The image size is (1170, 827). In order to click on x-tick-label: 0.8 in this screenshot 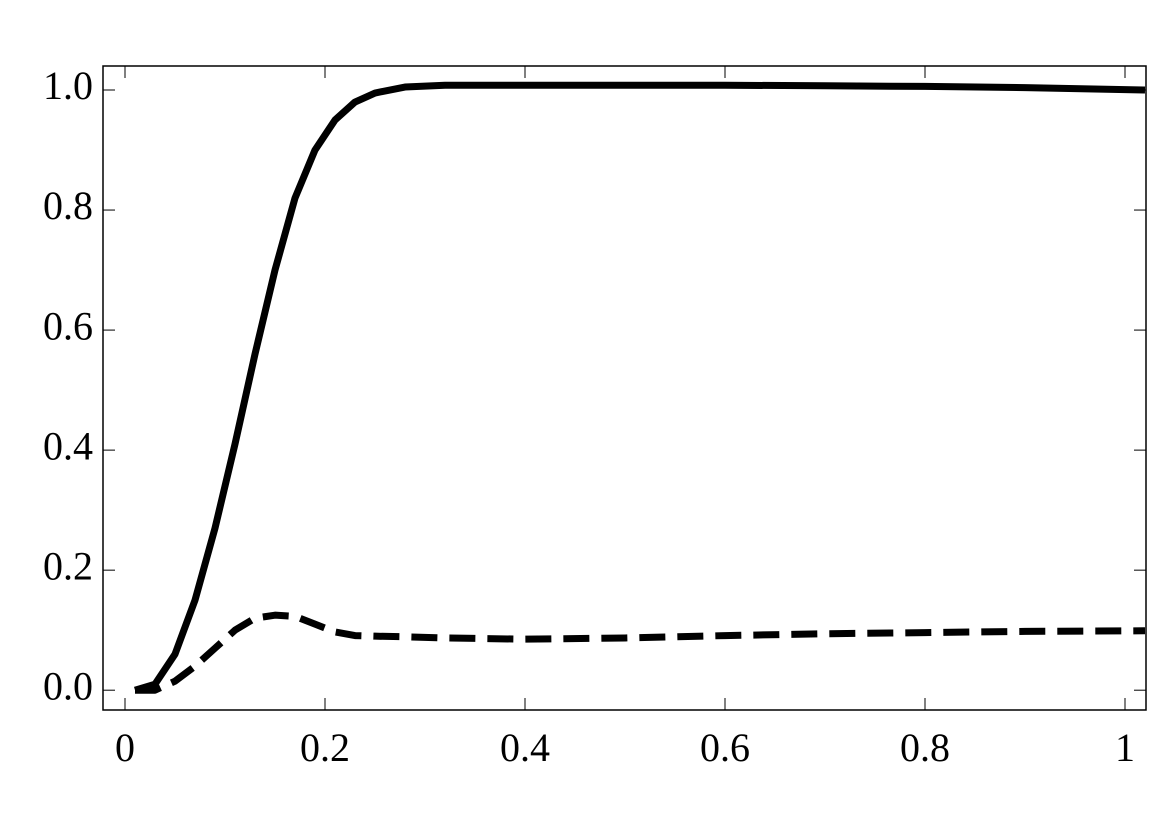, I will do `click(925, 747)`.